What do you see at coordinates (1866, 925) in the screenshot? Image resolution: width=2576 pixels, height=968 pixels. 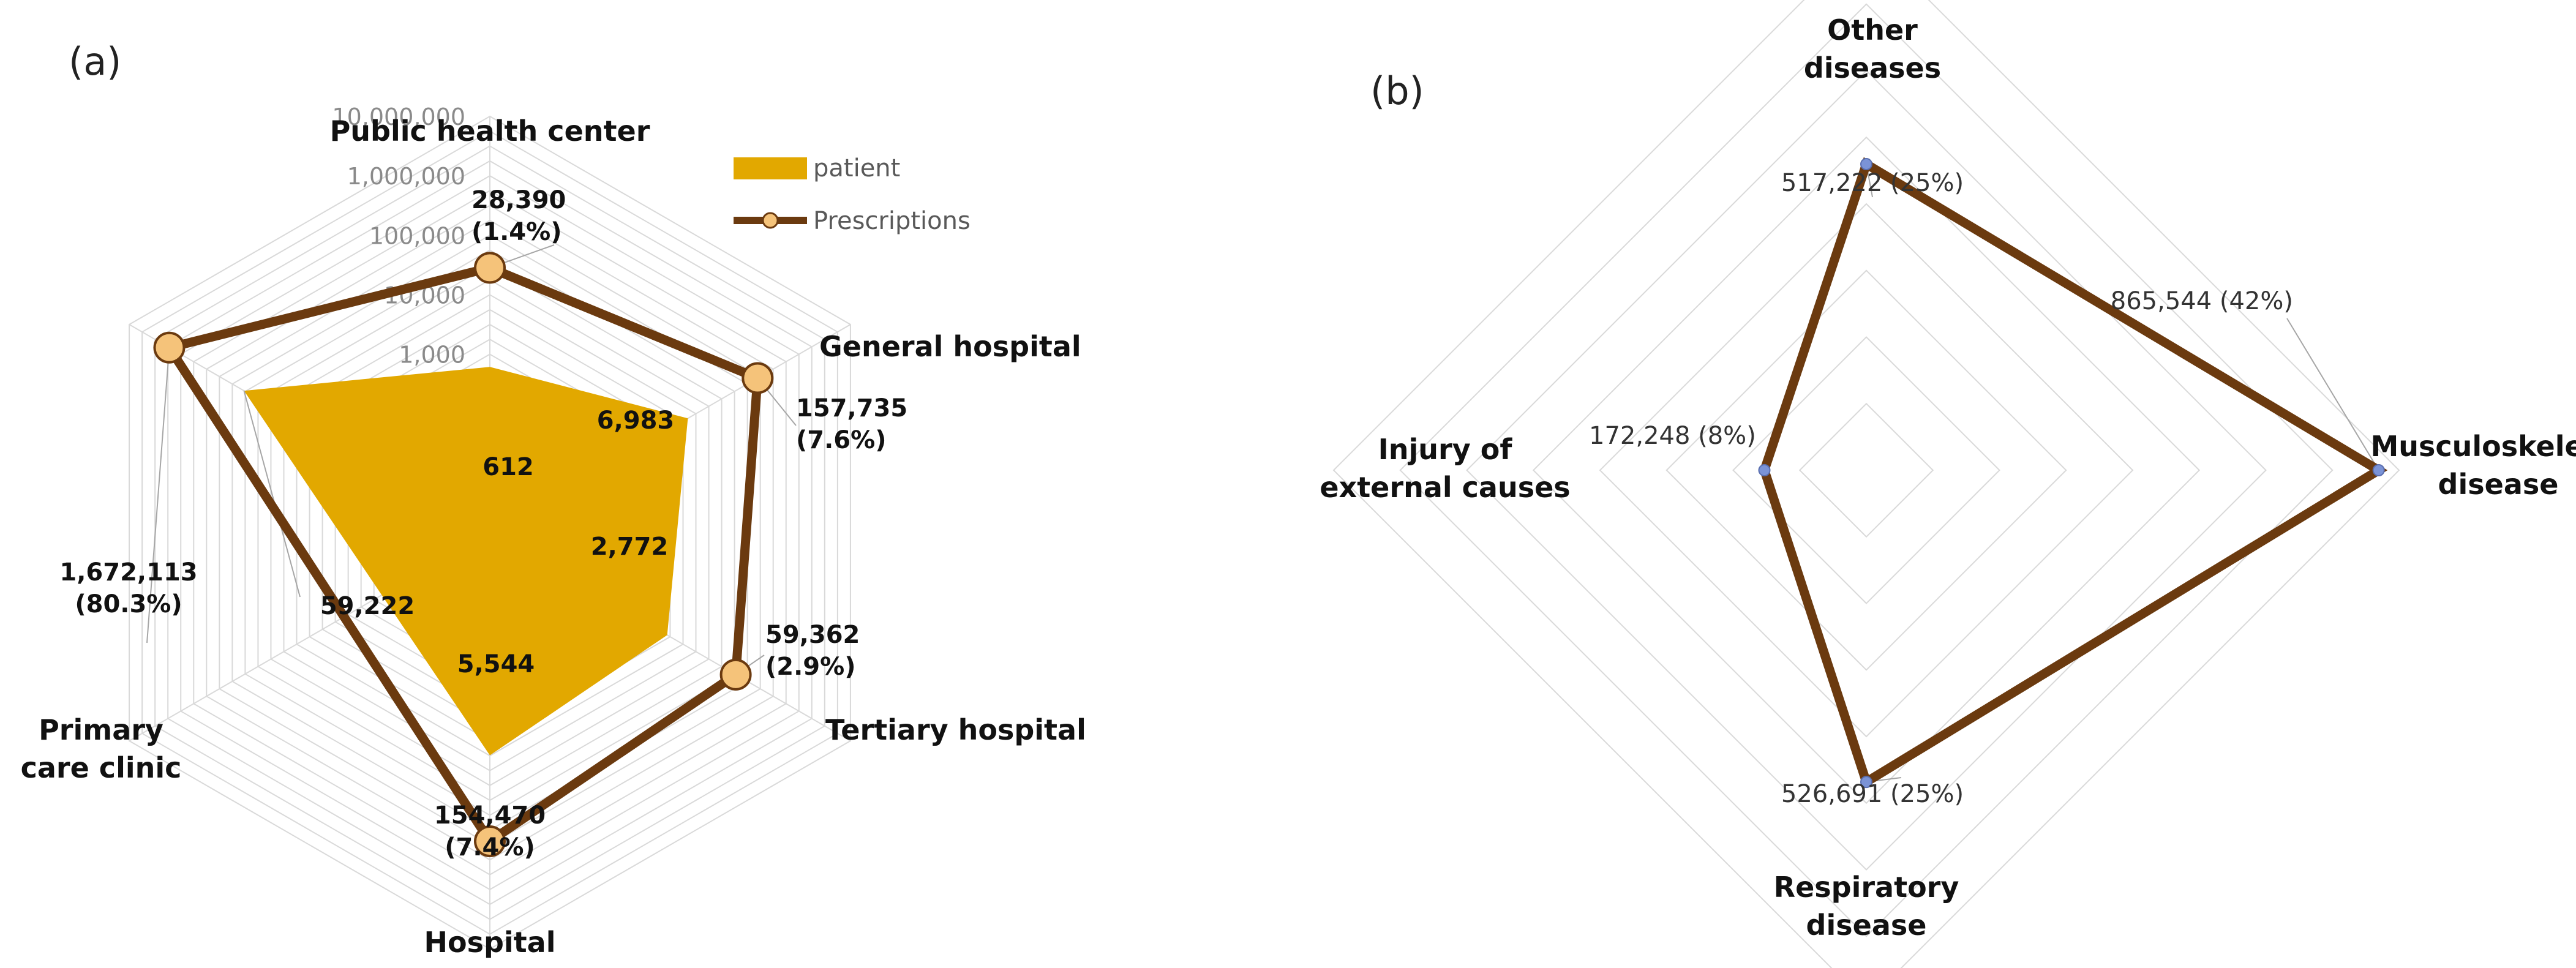 I see `category-label-respiratory-disease-2: disease` at bounding box center [1866, 925].